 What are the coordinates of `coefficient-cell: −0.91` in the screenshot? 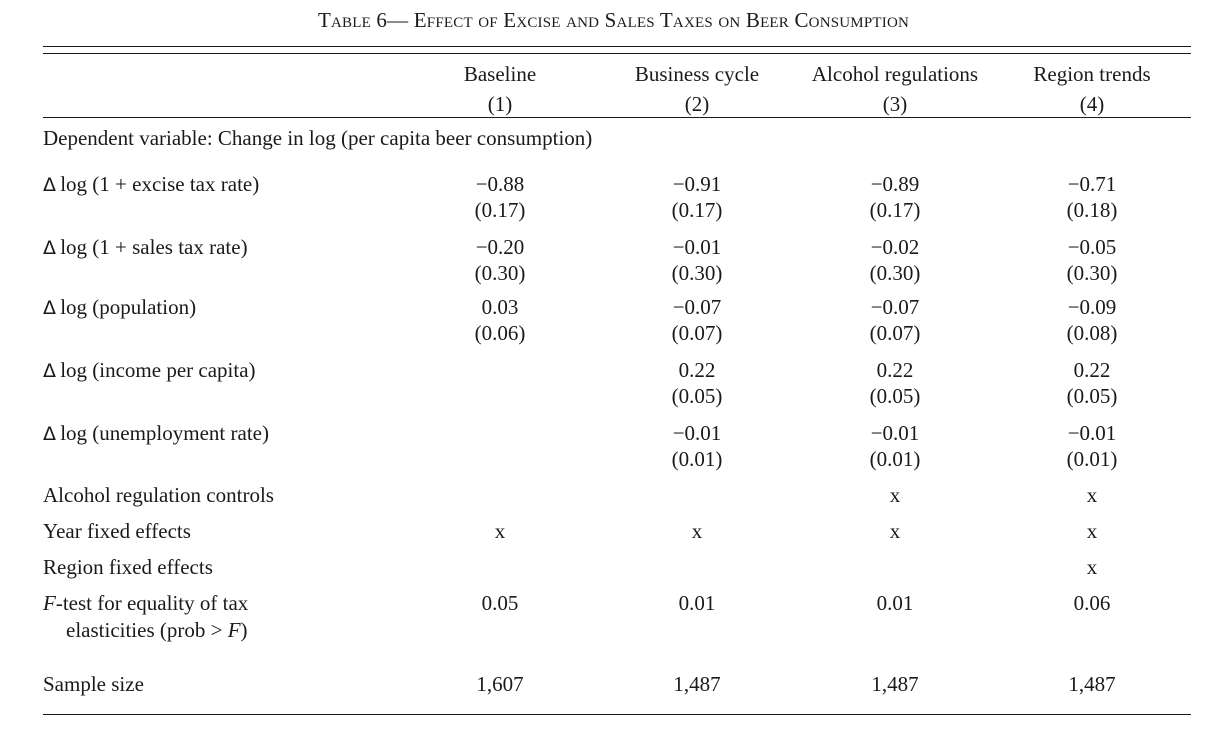 It's located at (697, 184).